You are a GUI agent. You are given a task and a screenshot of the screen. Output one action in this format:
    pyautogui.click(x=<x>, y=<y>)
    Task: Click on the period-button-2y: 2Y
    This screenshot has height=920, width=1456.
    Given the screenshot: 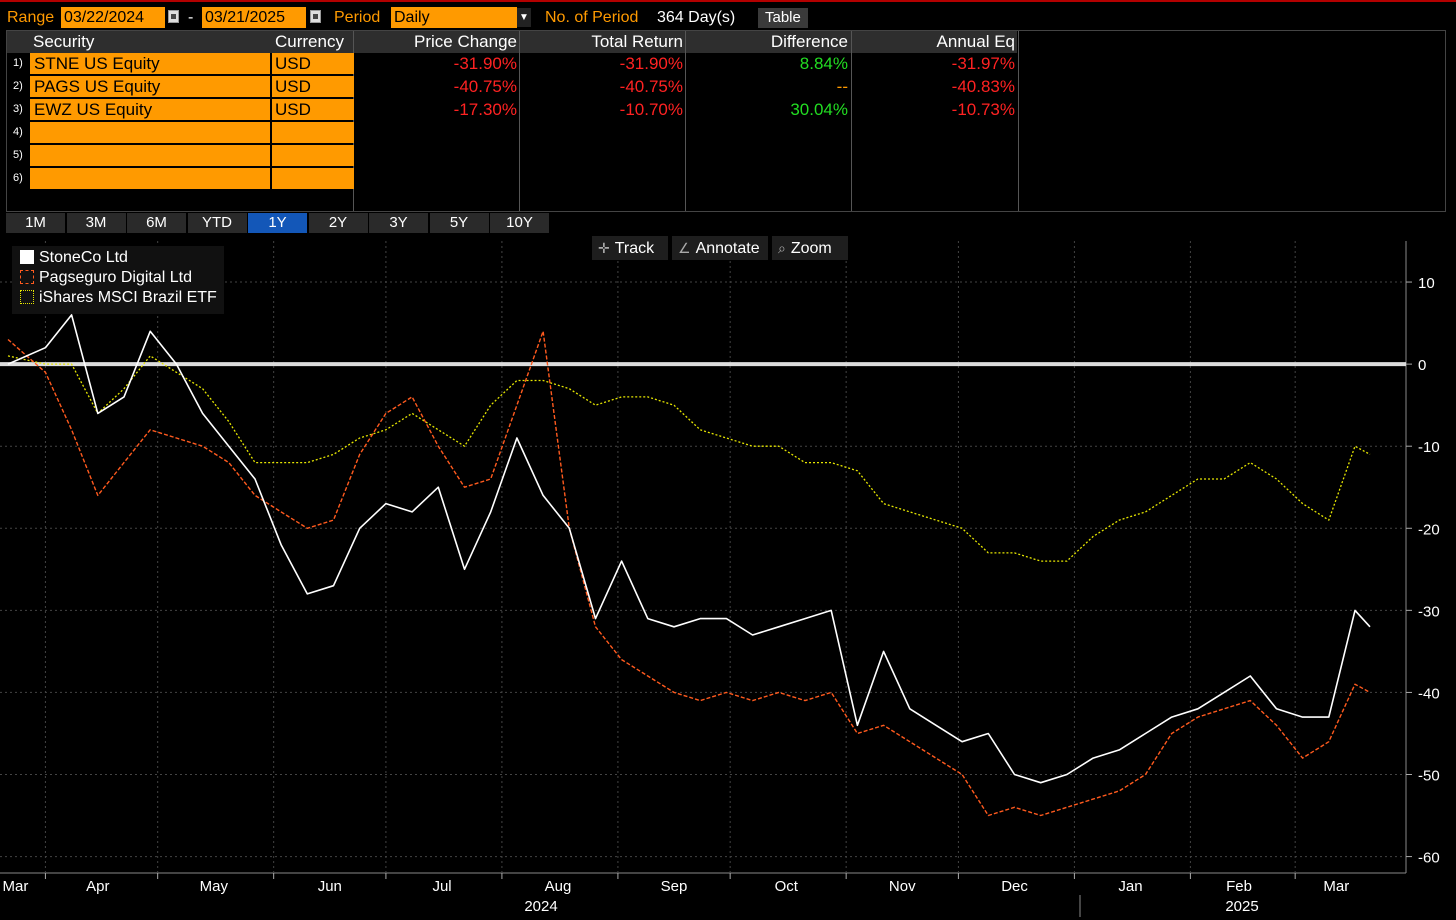 What is the action you would take?
    pyautogui.click(x=338, y=223)
    